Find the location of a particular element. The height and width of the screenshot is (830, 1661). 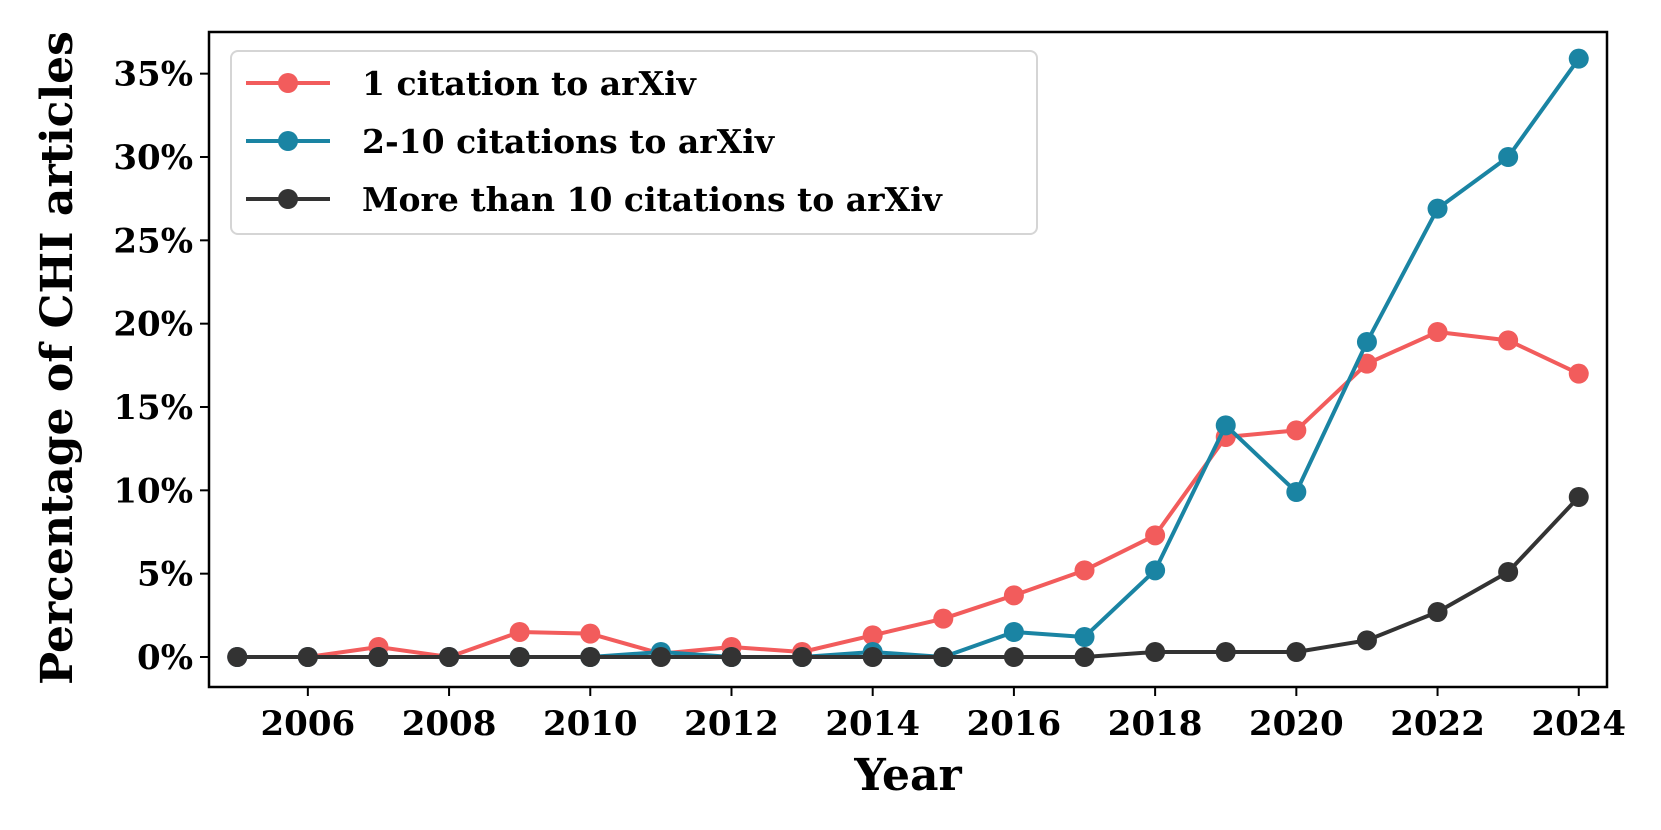

x-tick-label: 2024 is located at coordinates (1578, 724).